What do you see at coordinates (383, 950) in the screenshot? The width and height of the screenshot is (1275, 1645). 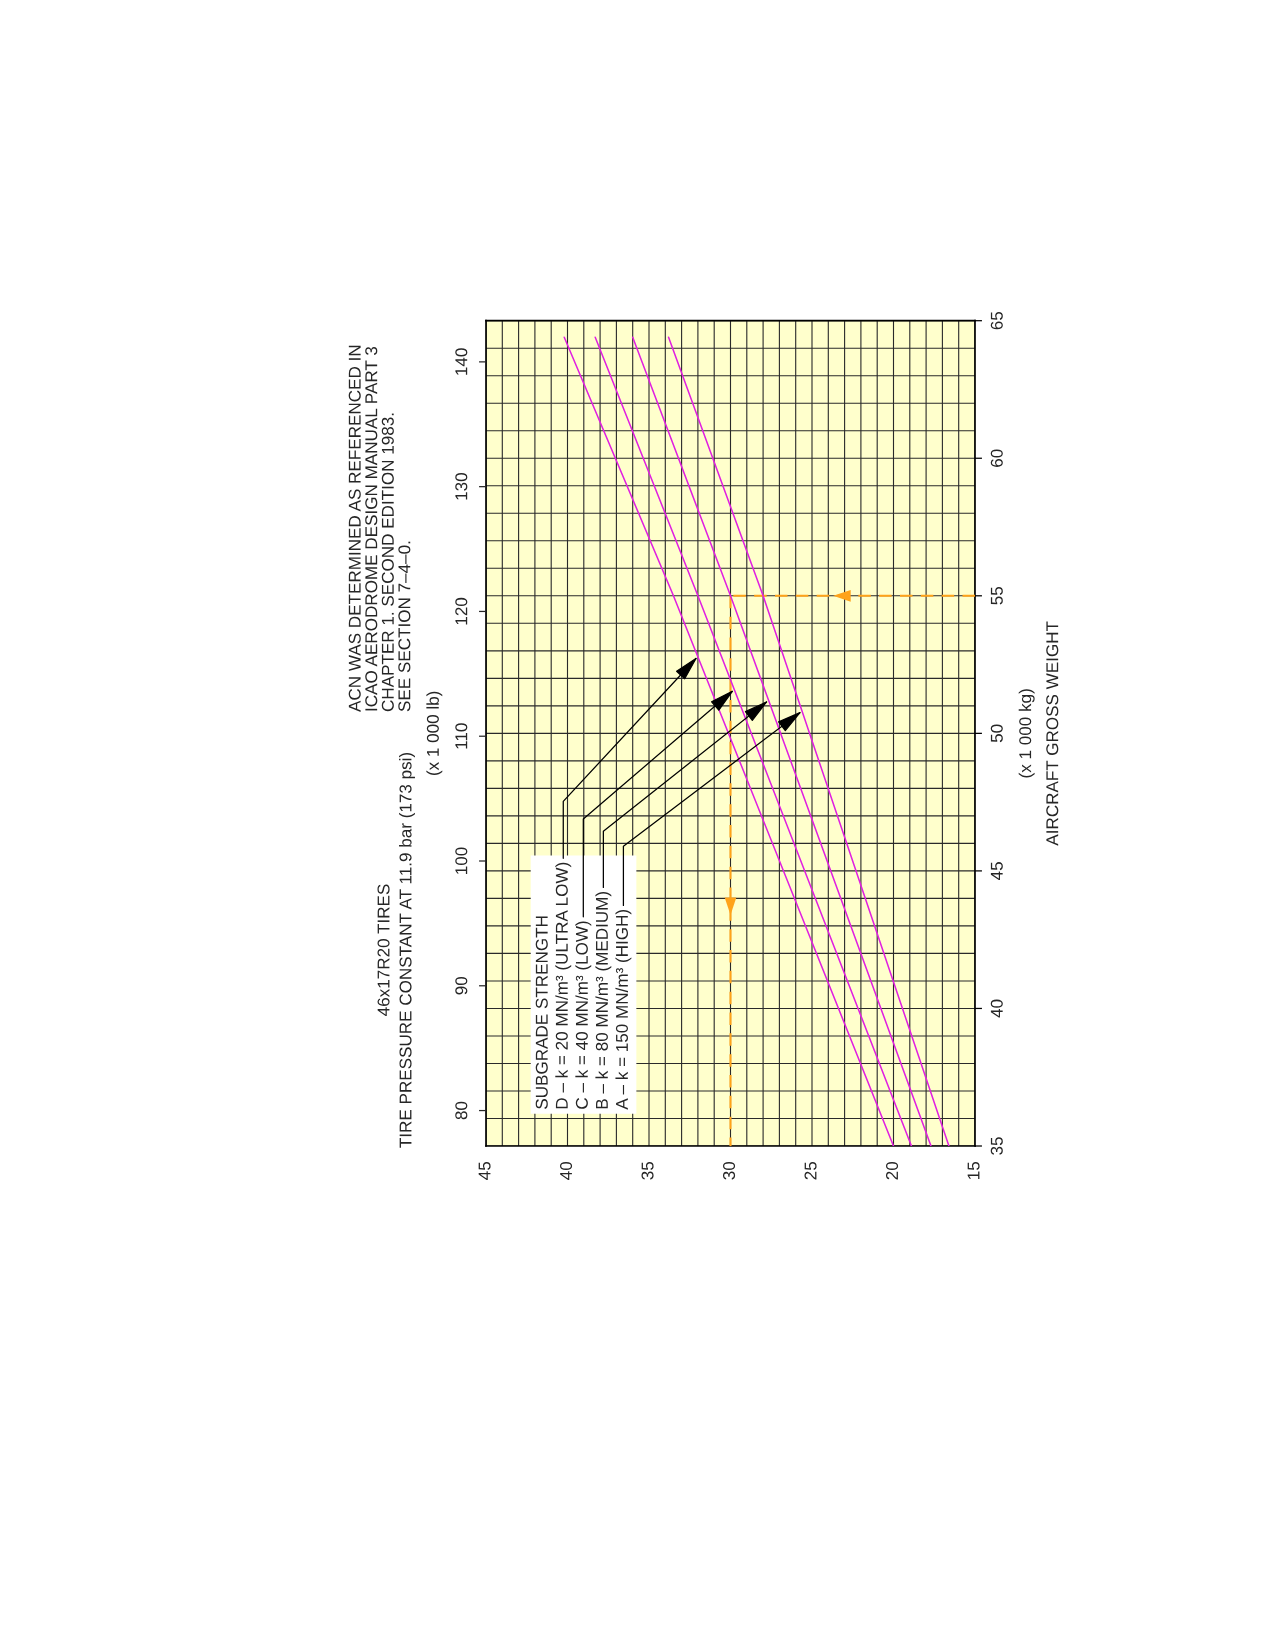 I see `text: 46x17R20 TIRES` at bounding box center [383, 950].